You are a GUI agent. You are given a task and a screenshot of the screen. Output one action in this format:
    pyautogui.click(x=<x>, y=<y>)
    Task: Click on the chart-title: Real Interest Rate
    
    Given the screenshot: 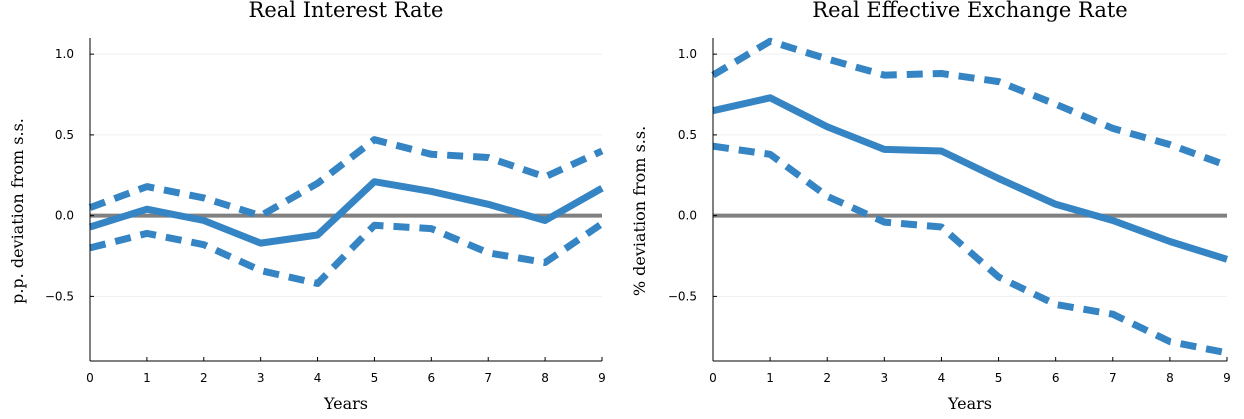 What is the action you would take?
    pyautogui.click(x=346, y=11)
    